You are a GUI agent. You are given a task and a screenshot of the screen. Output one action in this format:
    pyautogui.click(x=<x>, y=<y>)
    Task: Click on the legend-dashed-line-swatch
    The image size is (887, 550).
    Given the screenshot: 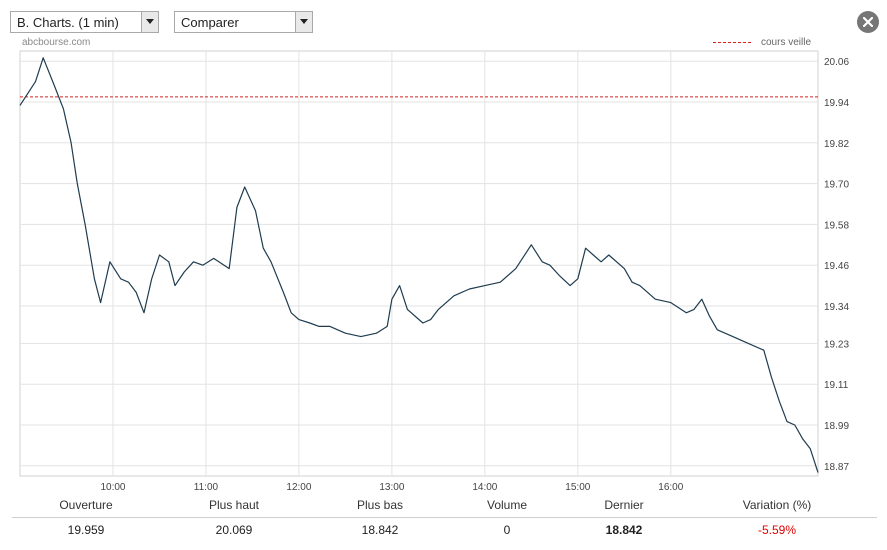 What is the action you would take?
    pyautogui.click(x=732, y=42)
    